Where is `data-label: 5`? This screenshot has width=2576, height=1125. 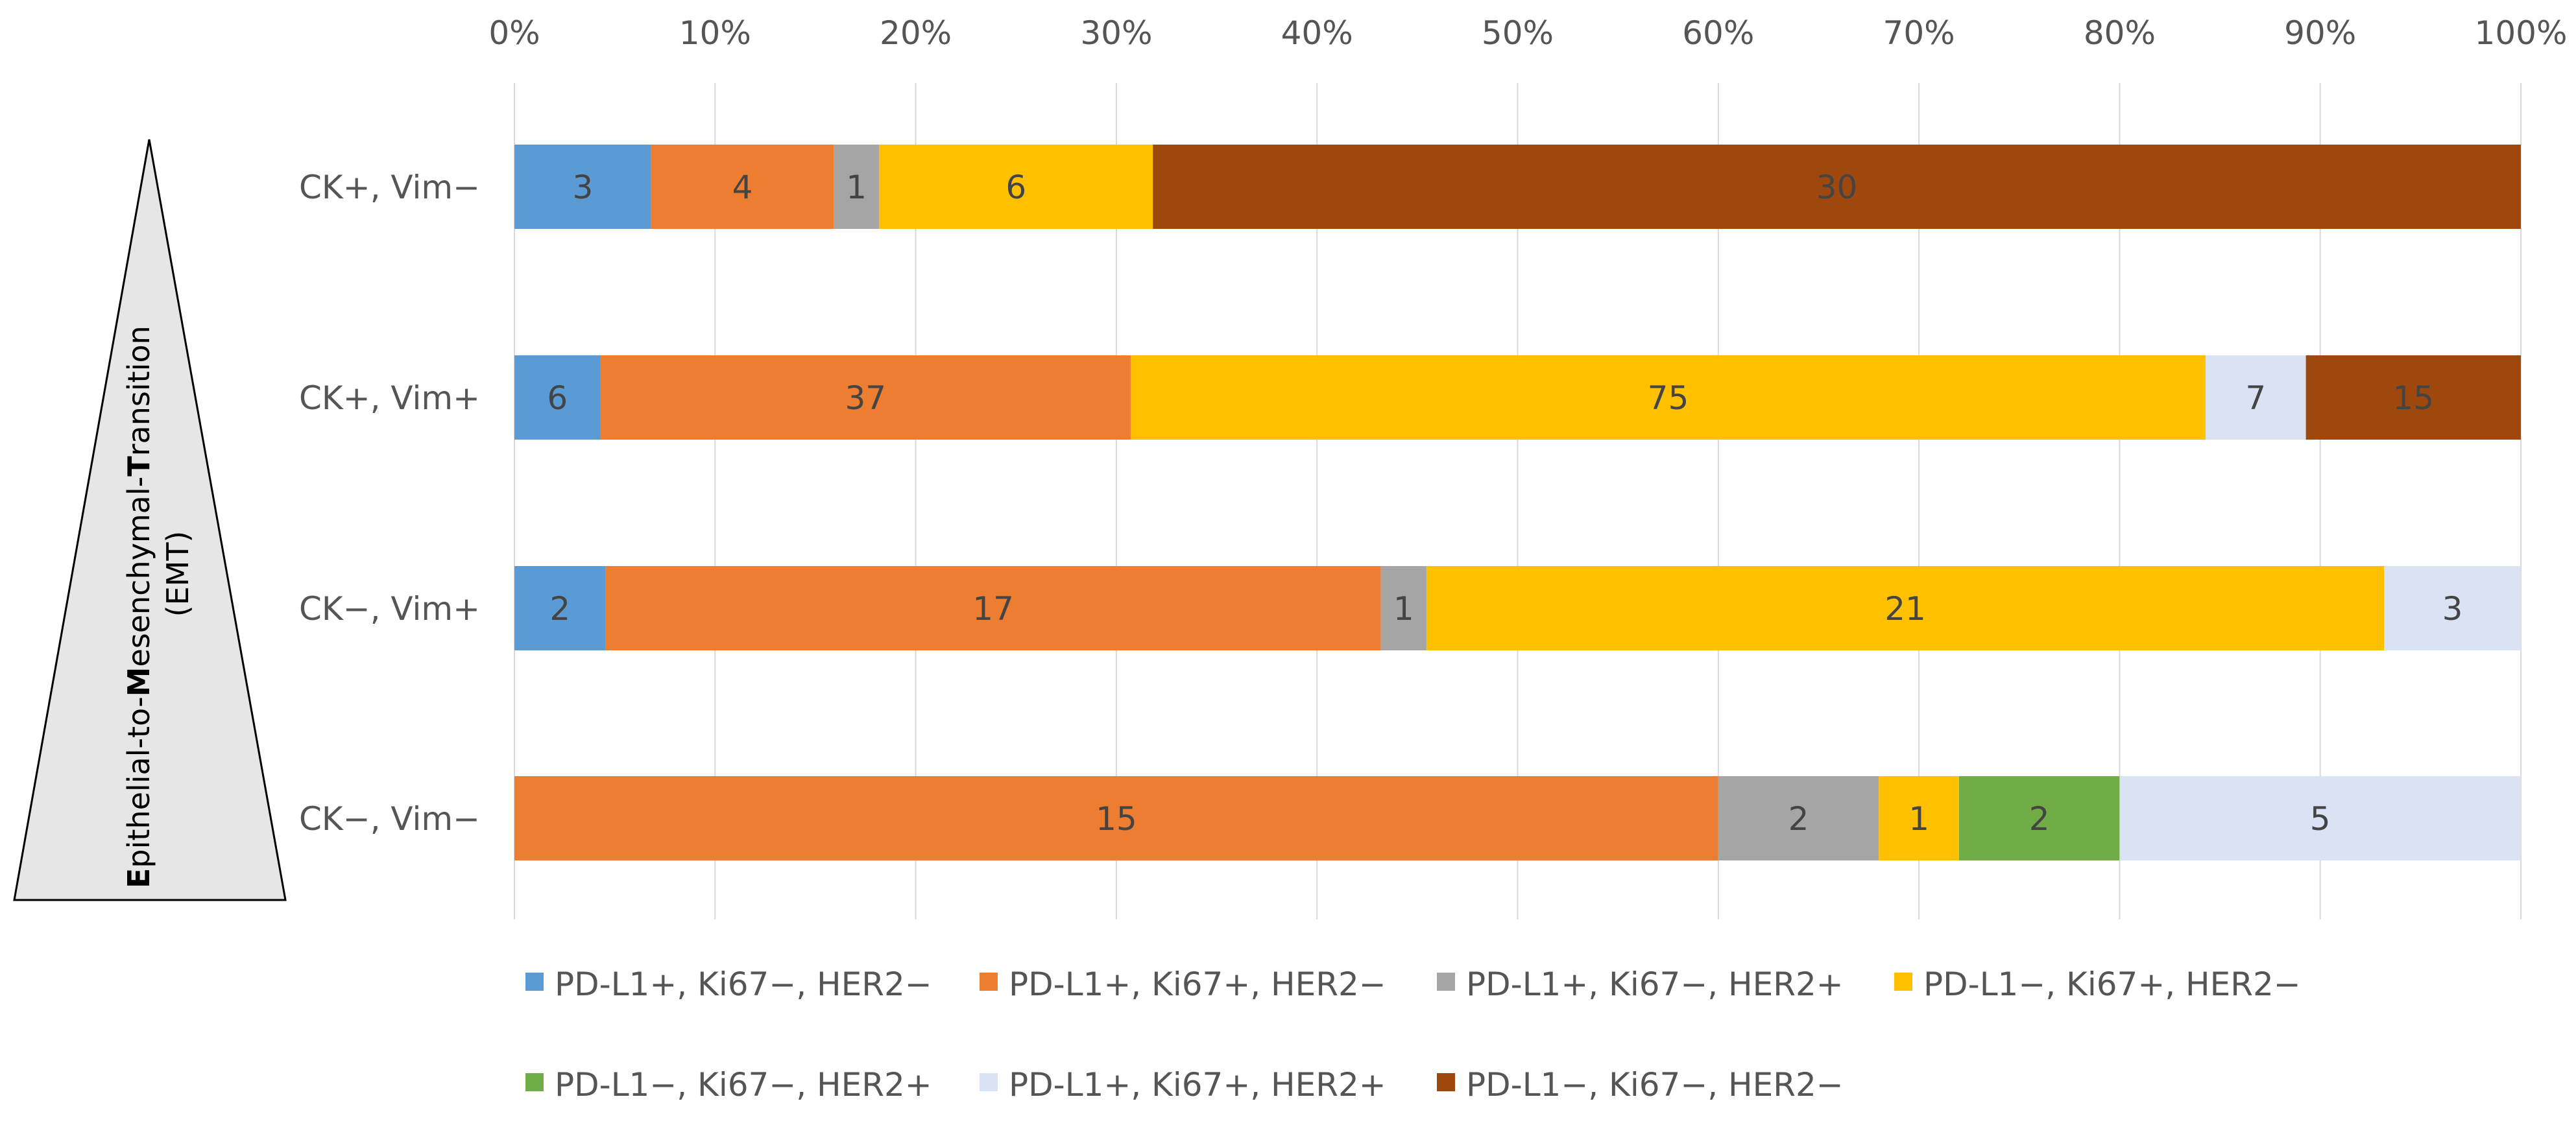 data-label: 5 is located at coordinates (2320, 819).